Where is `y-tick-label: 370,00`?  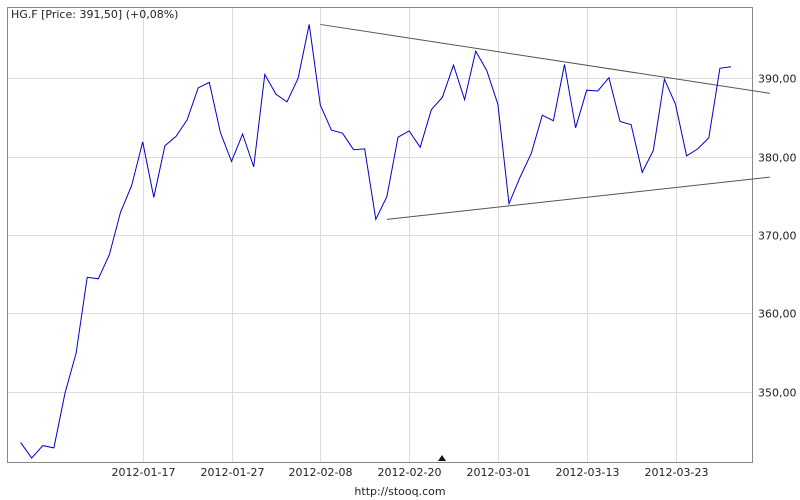
y-tick-label: 370,00 is located at coordinates (777, 236).